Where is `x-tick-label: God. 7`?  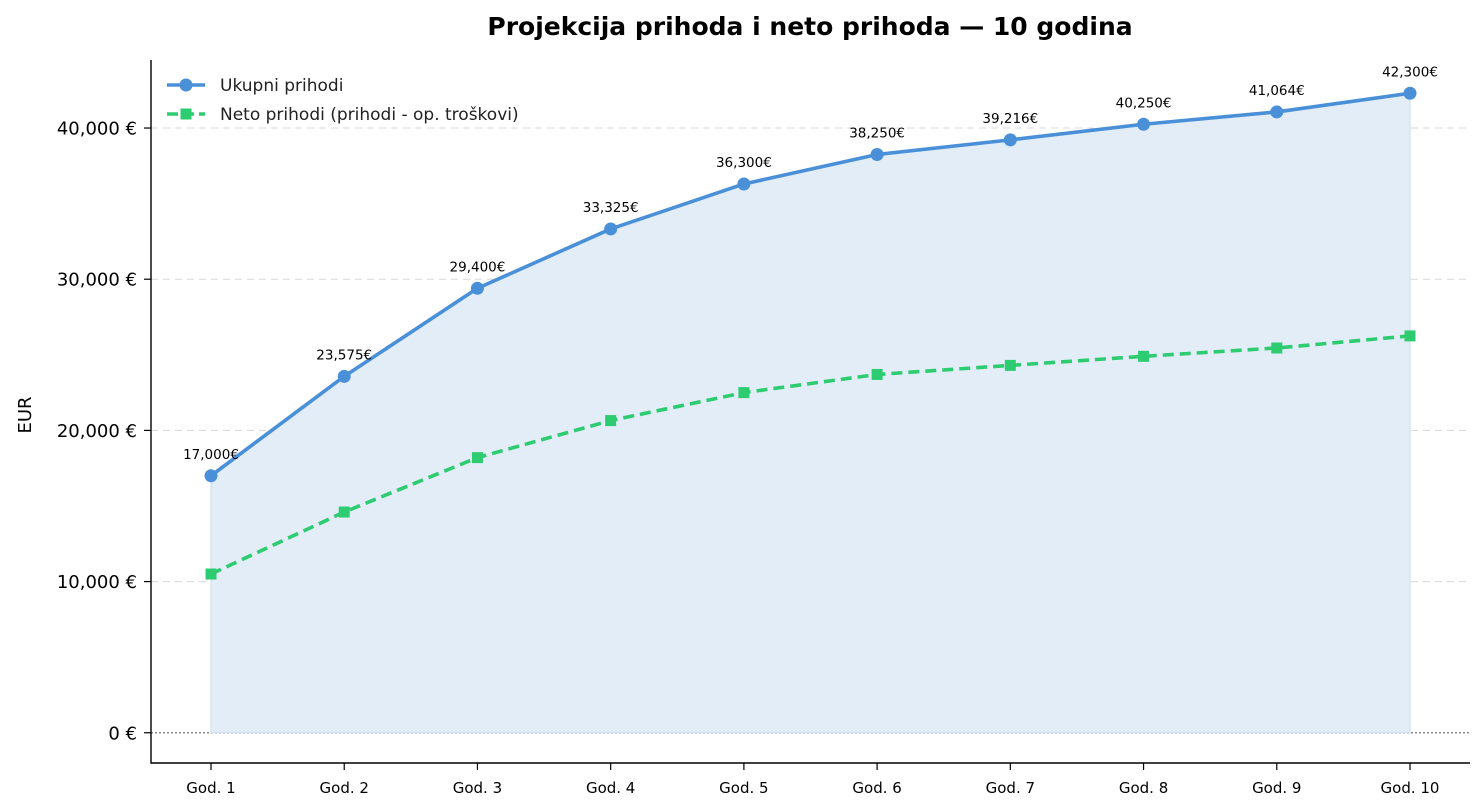 x-tick-label: God. 7 is located at coordinates (1010, 788).